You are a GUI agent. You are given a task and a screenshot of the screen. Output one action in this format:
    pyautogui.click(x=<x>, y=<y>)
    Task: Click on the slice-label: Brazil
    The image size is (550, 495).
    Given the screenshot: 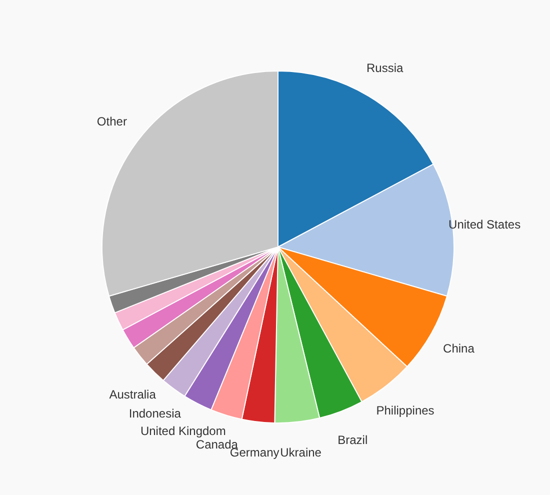 What is the action you would take?
    pyautogui.click(x=353, y=439)
    